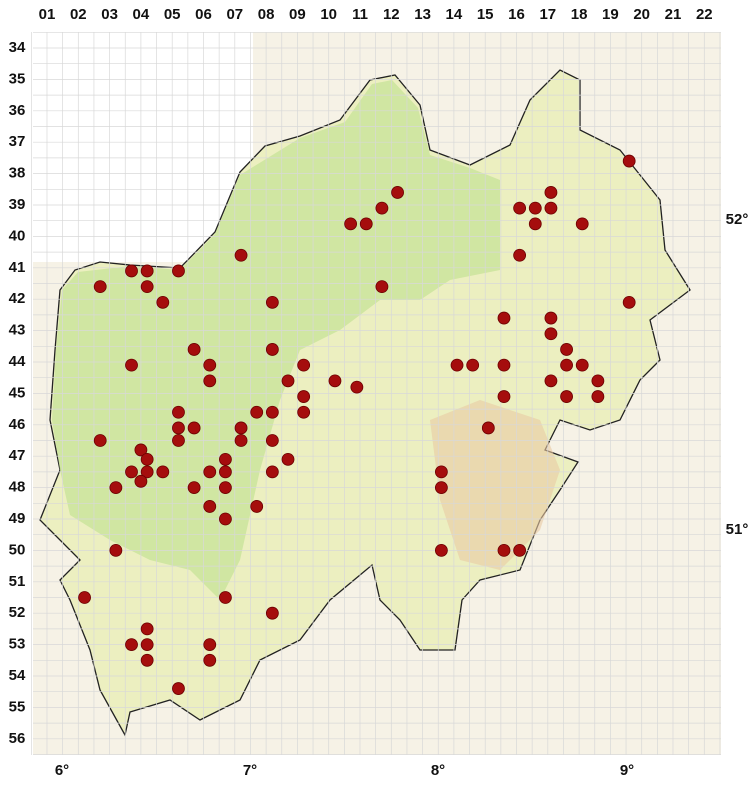 Image resolution: width=753 pixels, height=792 pixels. I want to click on row-label: 41, so click(17, 267).